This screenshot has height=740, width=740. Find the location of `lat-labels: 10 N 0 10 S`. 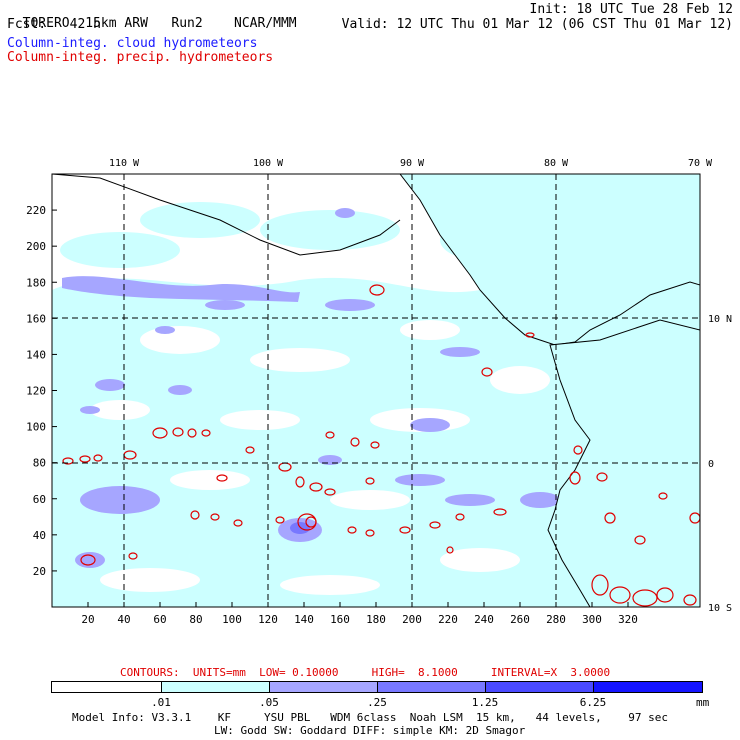

lat-labels: 10 N 0 10 S is located at coordinates (720, 464).